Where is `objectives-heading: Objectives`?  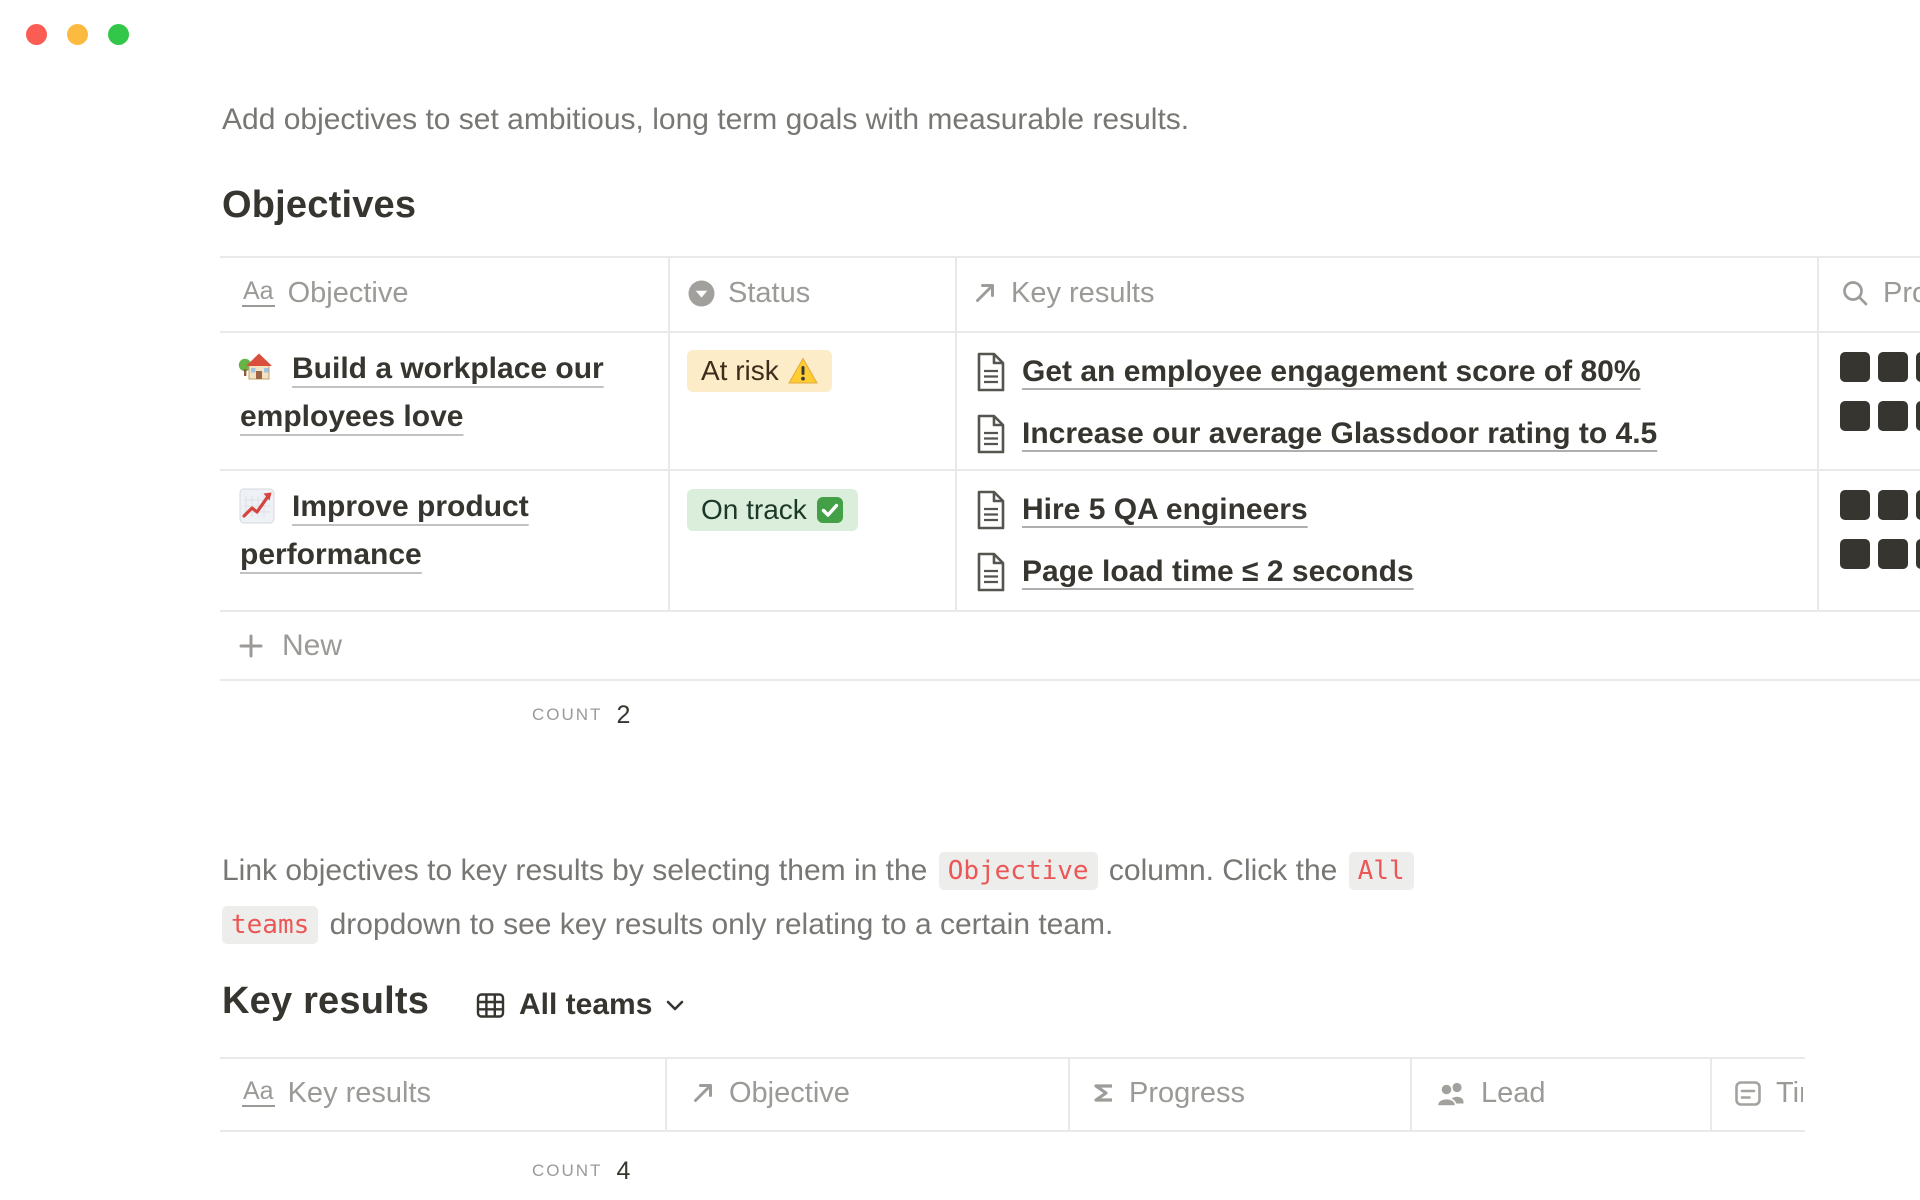 objectives-heading: Objectives is located at coordinates (319, 205).